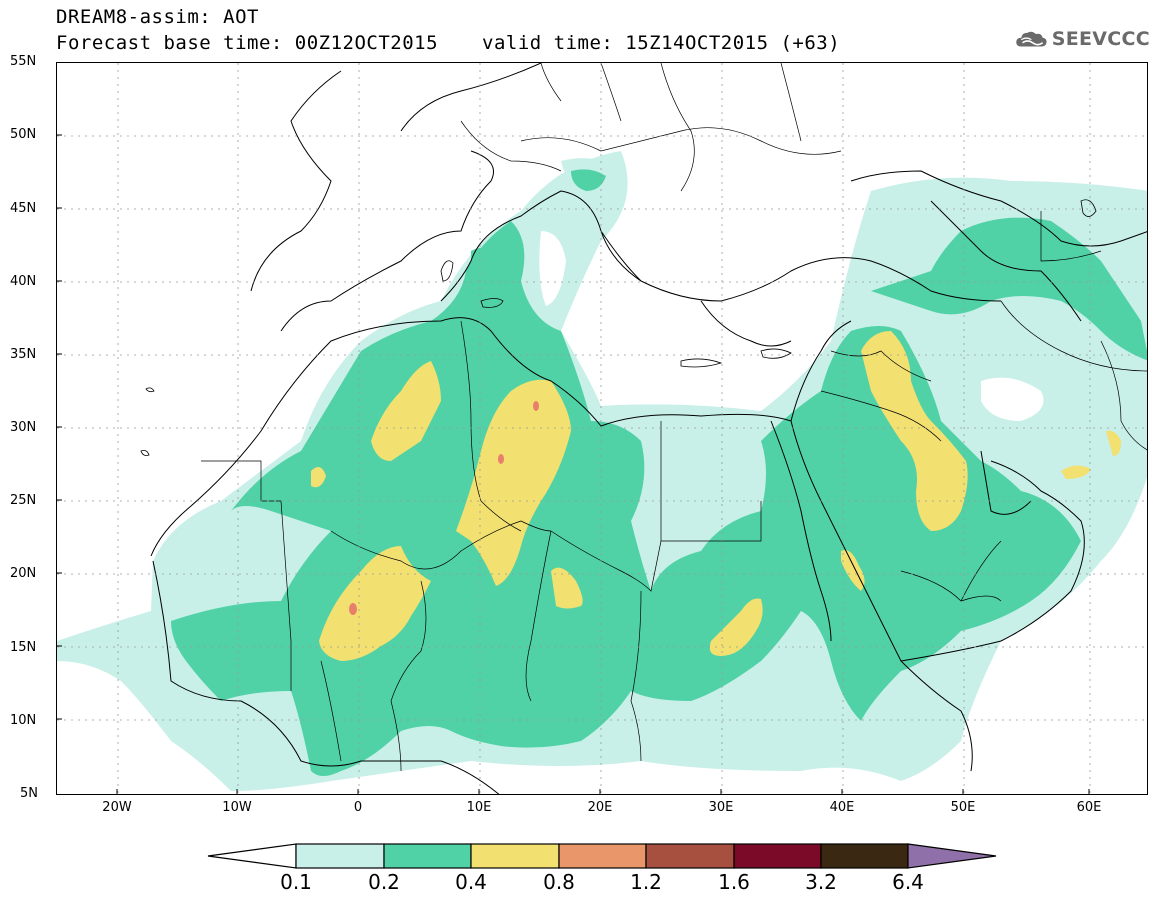 This screenshot has height=905, width=1165. I want to click on lat-label-45n: 45N, so click(23, 208).